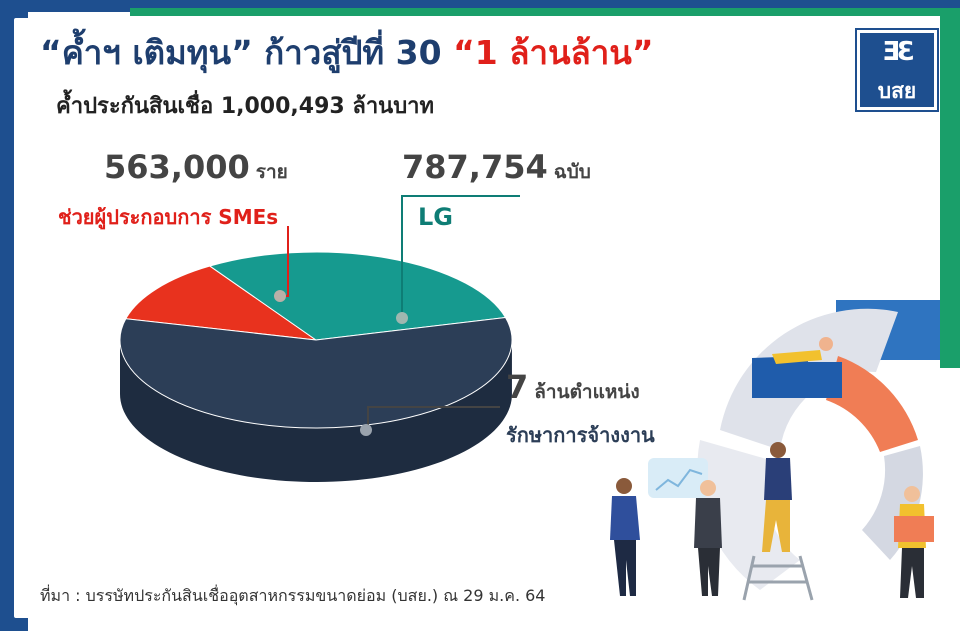 This screenshot has width=960, height=631. Describe the element at coordinates (475, 167) in the screenshot. I see `callout-lg-value: 787,754` at that location.